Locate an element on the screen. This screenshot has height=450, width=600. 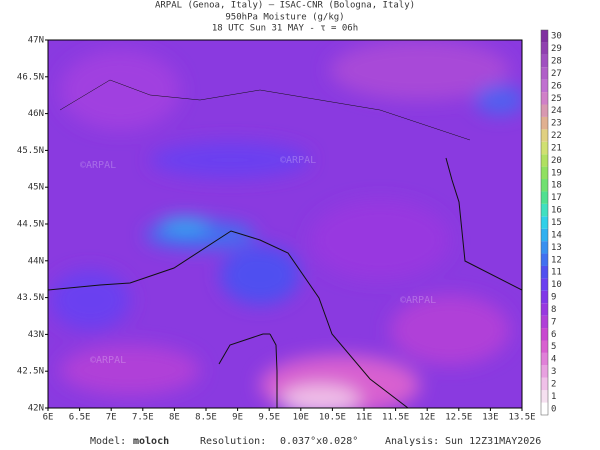
colorbar-label: 11 is located at coordinates (556, 273).